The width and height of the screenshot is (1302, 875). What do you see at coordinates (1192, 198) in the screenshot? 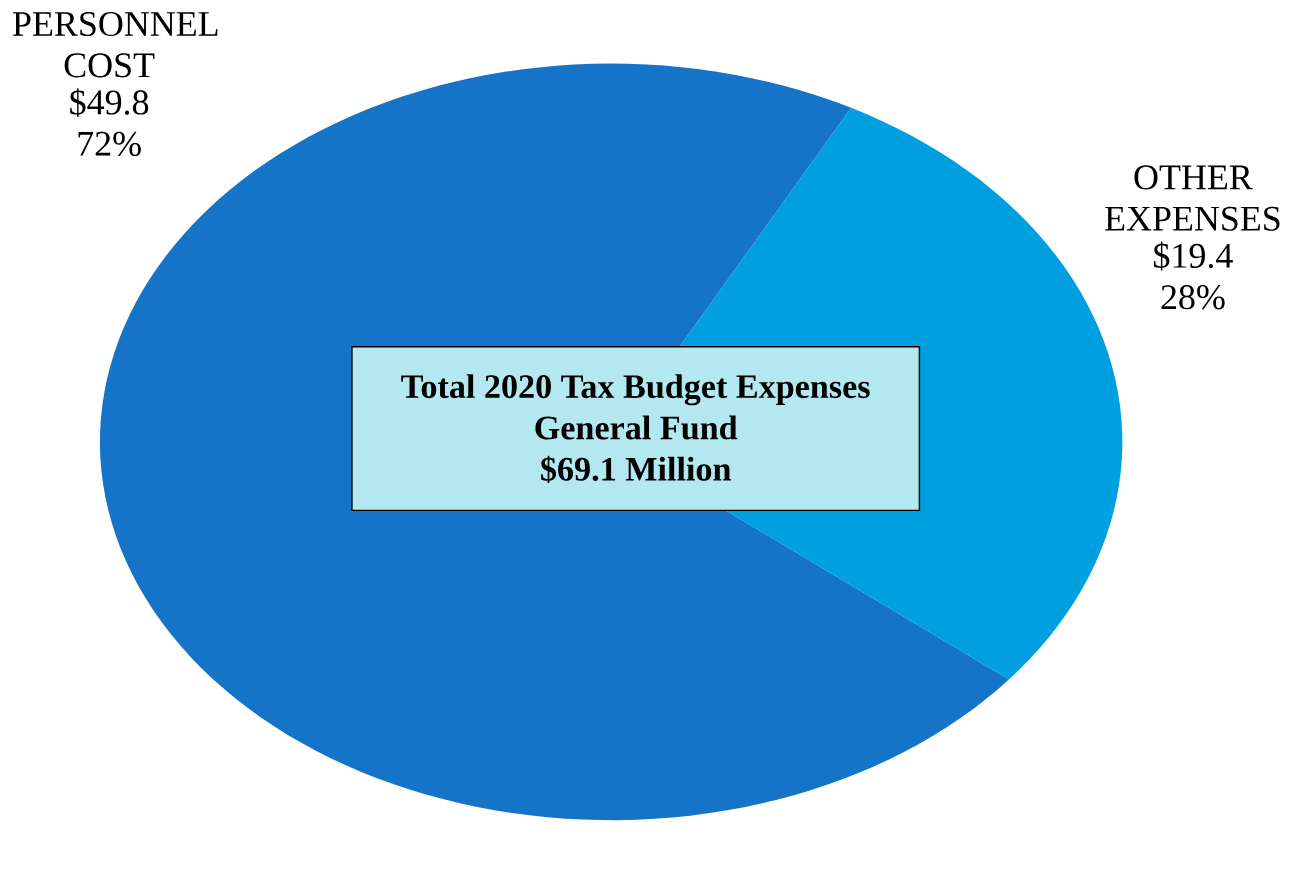
I see `slice-label: OTHER EXPENSES` at bounding box center [1192, 198].